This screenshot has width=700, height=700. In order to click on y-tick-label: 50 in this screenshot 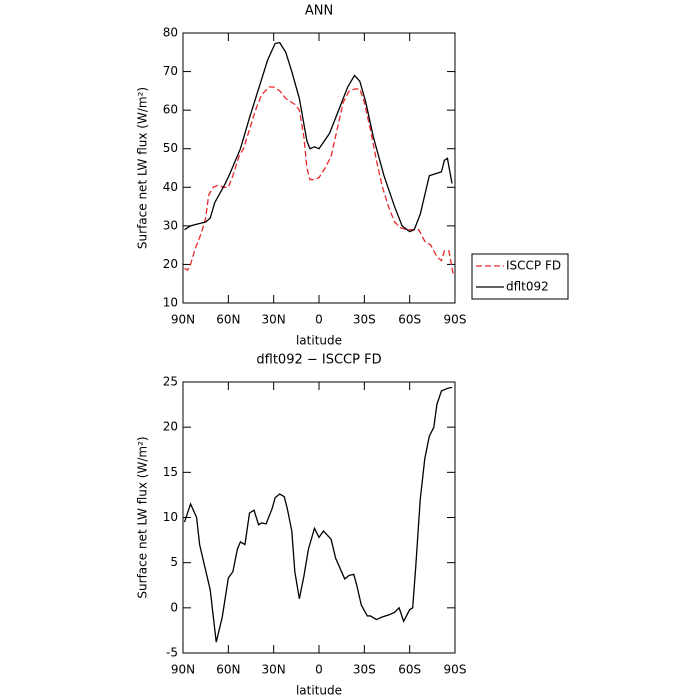, I will do `click(170, 148)`.